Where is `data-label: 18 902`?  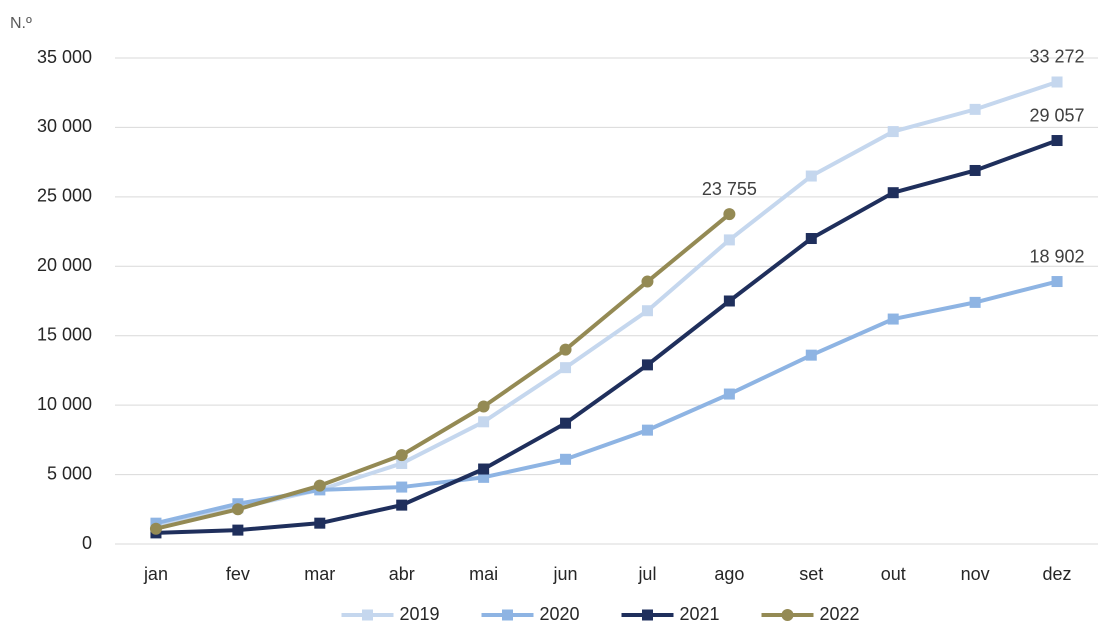
data-label: 18 902 is located at coordinates (1057, 256).